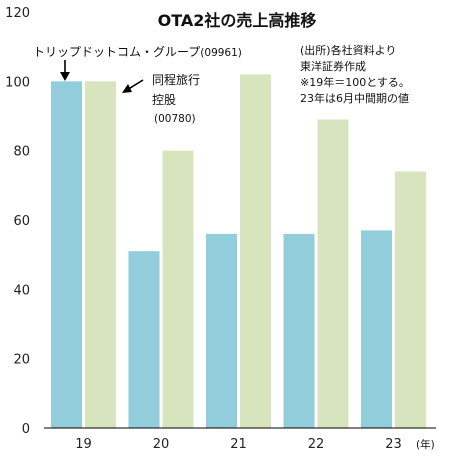  Describe the element at coordinates (21, 360) in the screenshot. I see `y-tick-label: 20` at that location.